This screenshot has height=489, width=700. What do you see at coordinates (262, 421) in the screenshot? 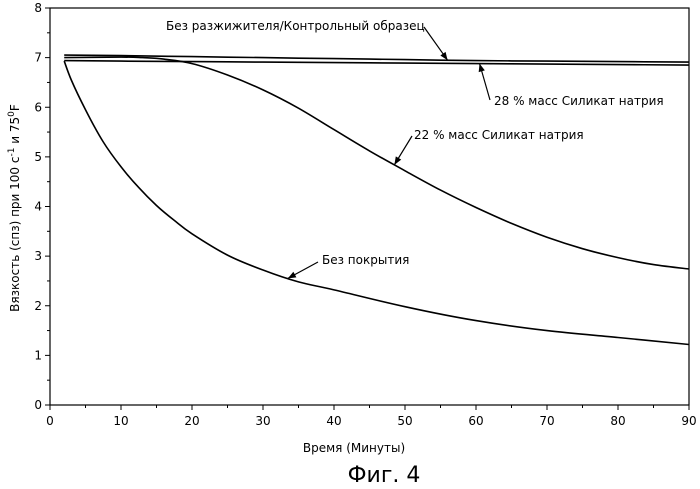
I see `x-tick-label: 30` at bounding box center [262, 421].